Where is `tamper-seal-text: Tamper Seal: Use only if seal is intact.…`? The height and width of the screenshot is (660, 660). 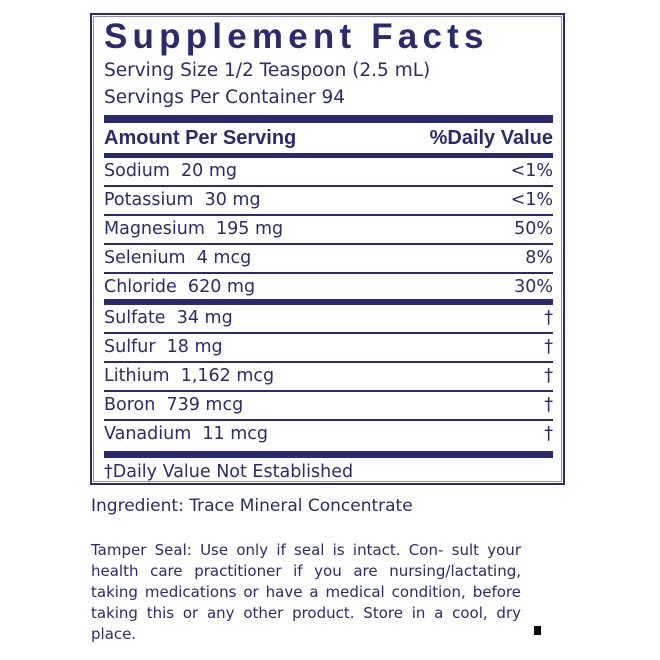 tamper-seal-text: Tamper Seal: Use only if seal is intact.… is located at coordinates (306, 592).